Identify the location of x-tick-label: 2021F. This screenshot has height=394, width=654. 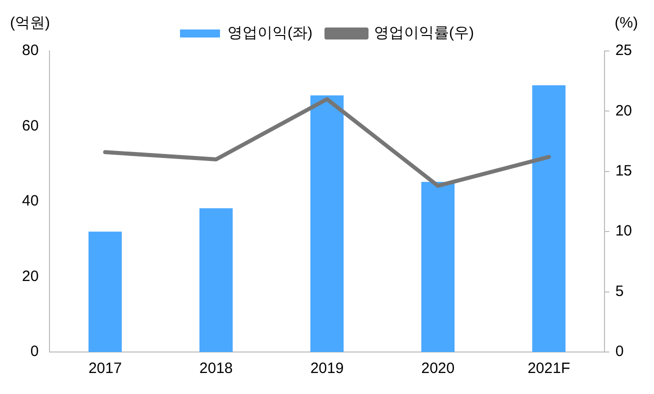
(549, 369).